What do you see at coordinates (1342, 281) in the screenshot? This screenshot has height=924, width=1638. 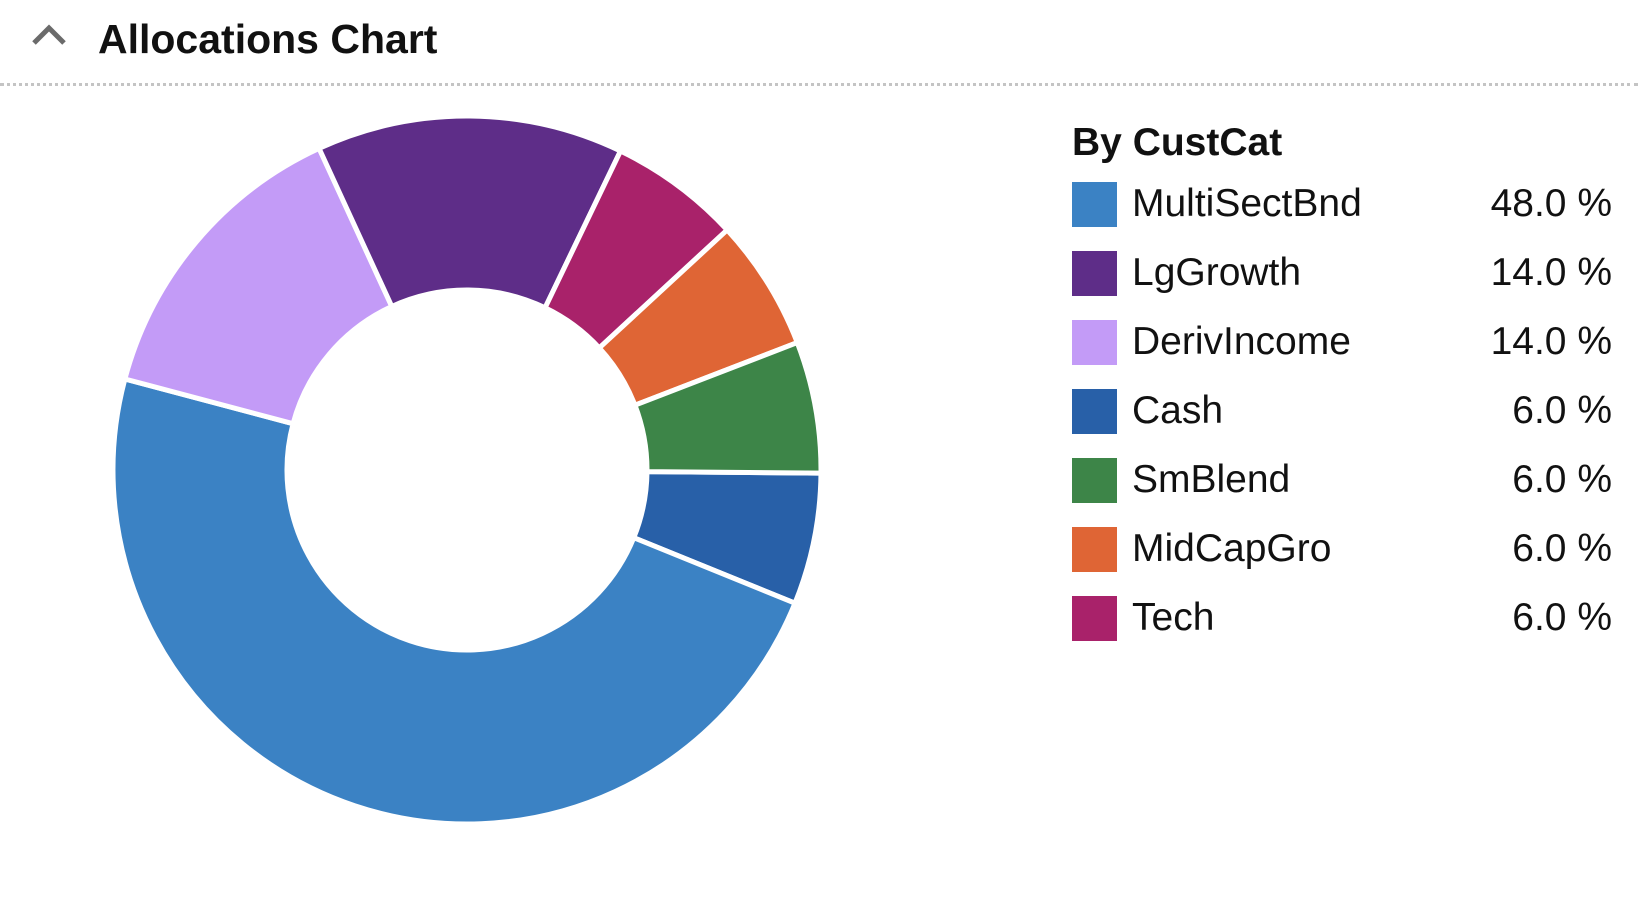 I see `legend-item-lg-growth: LgGrowth 14.0 %` at bounding box center [1342, 281].